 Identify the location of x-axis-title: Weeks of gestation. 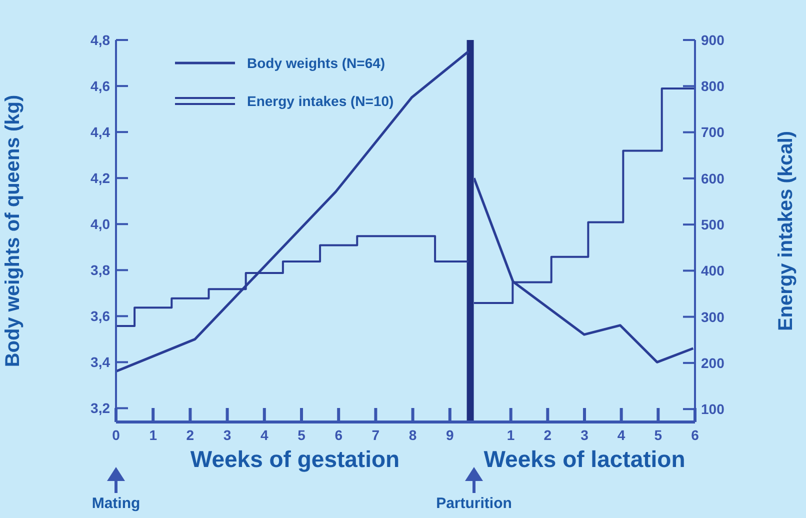
(295, 459).